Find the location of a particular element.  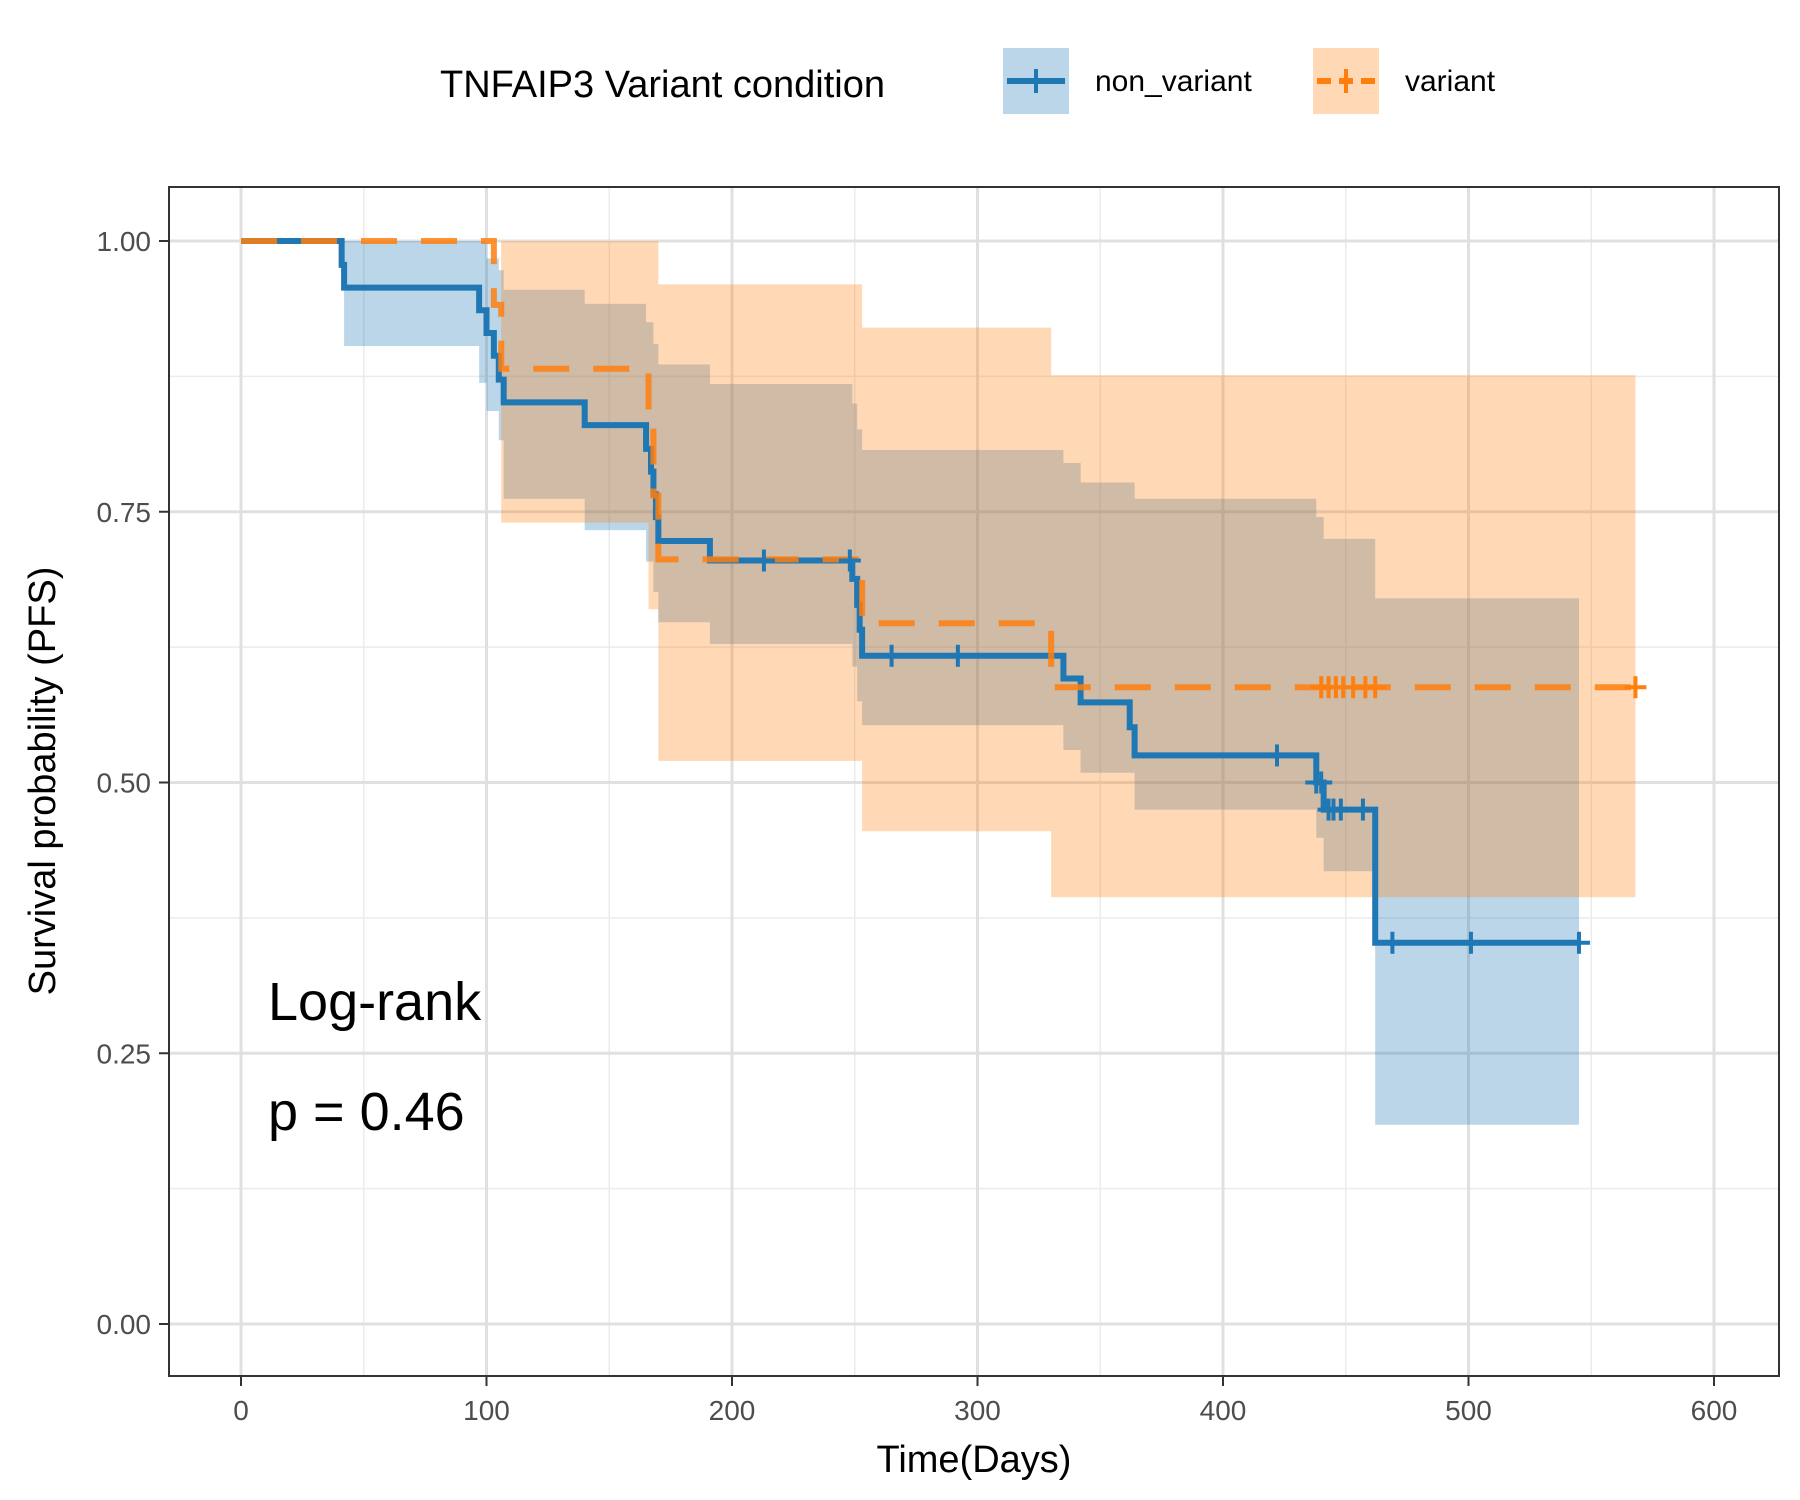

legend-label-non-variant: non_variant is located at coordinates (1173, 81).